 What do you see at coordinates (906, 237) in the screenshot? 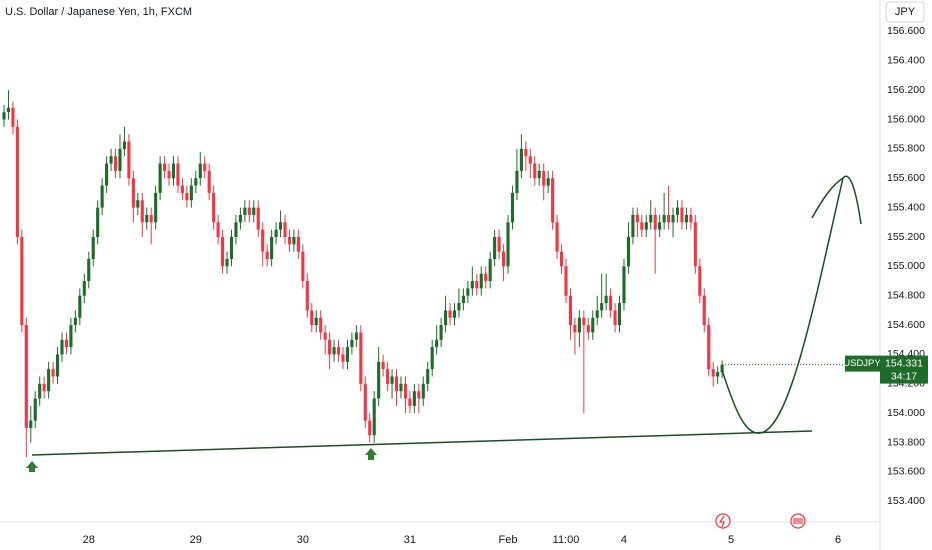
I see `y-tick-label: 155.200` at bounding box center [906, 237].